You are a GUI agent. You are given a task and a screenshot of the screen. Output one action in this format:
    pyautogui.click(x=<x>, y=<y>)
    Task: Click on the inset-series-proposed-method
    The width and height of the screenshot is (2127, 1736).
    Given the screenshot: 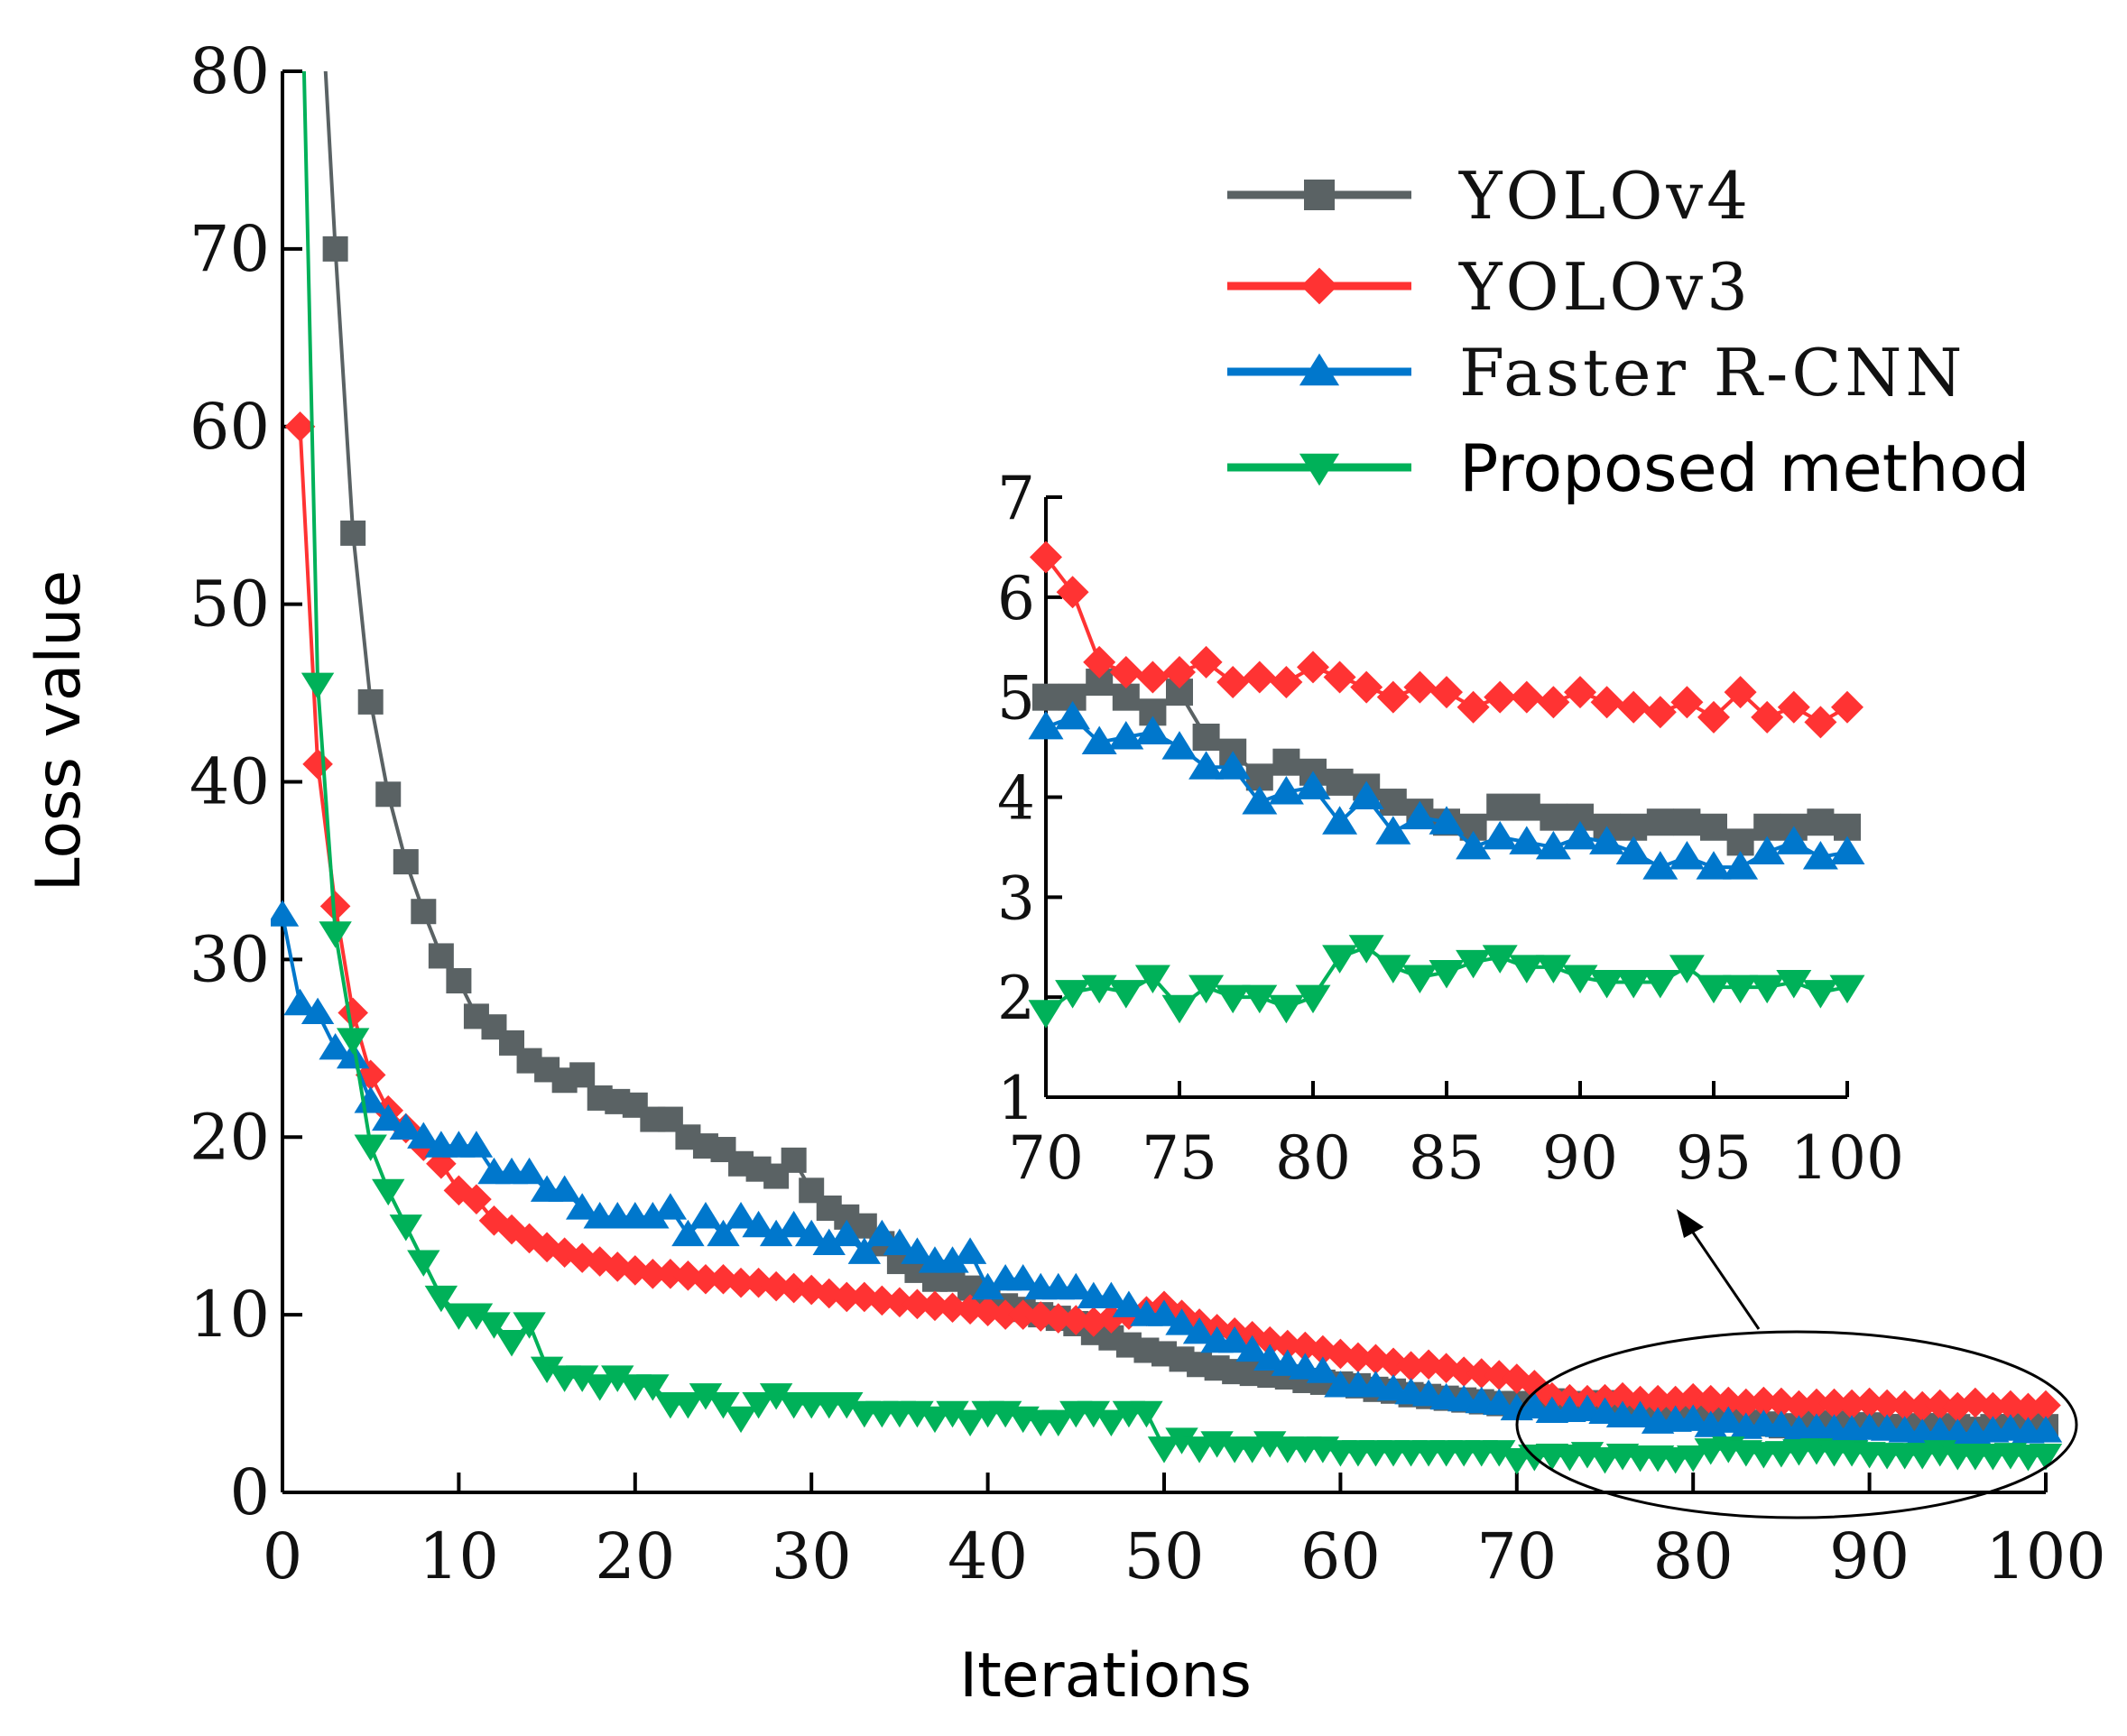 What is the action you would take?
    pyautogui.click(x=1447, y=982)
    